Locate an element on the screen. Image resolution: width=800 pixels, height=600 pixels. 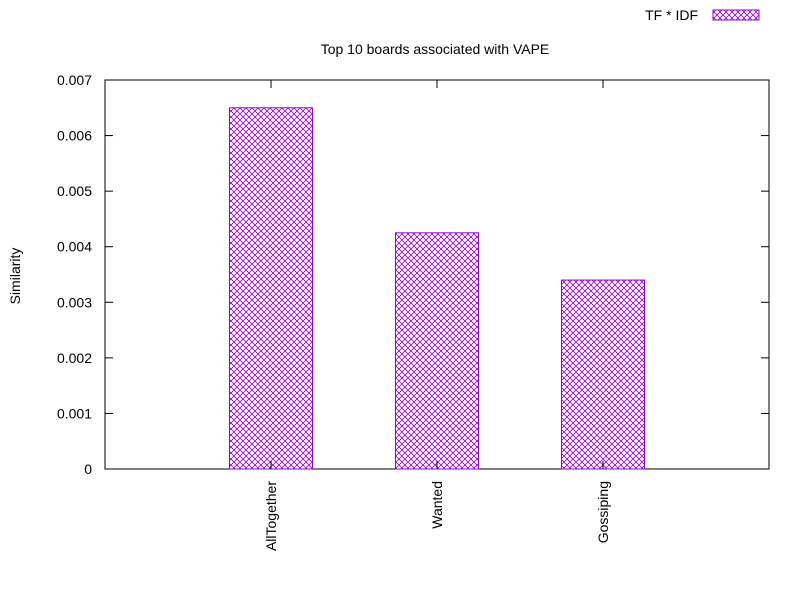
bar-wanted is located at coordinates (437, 351).